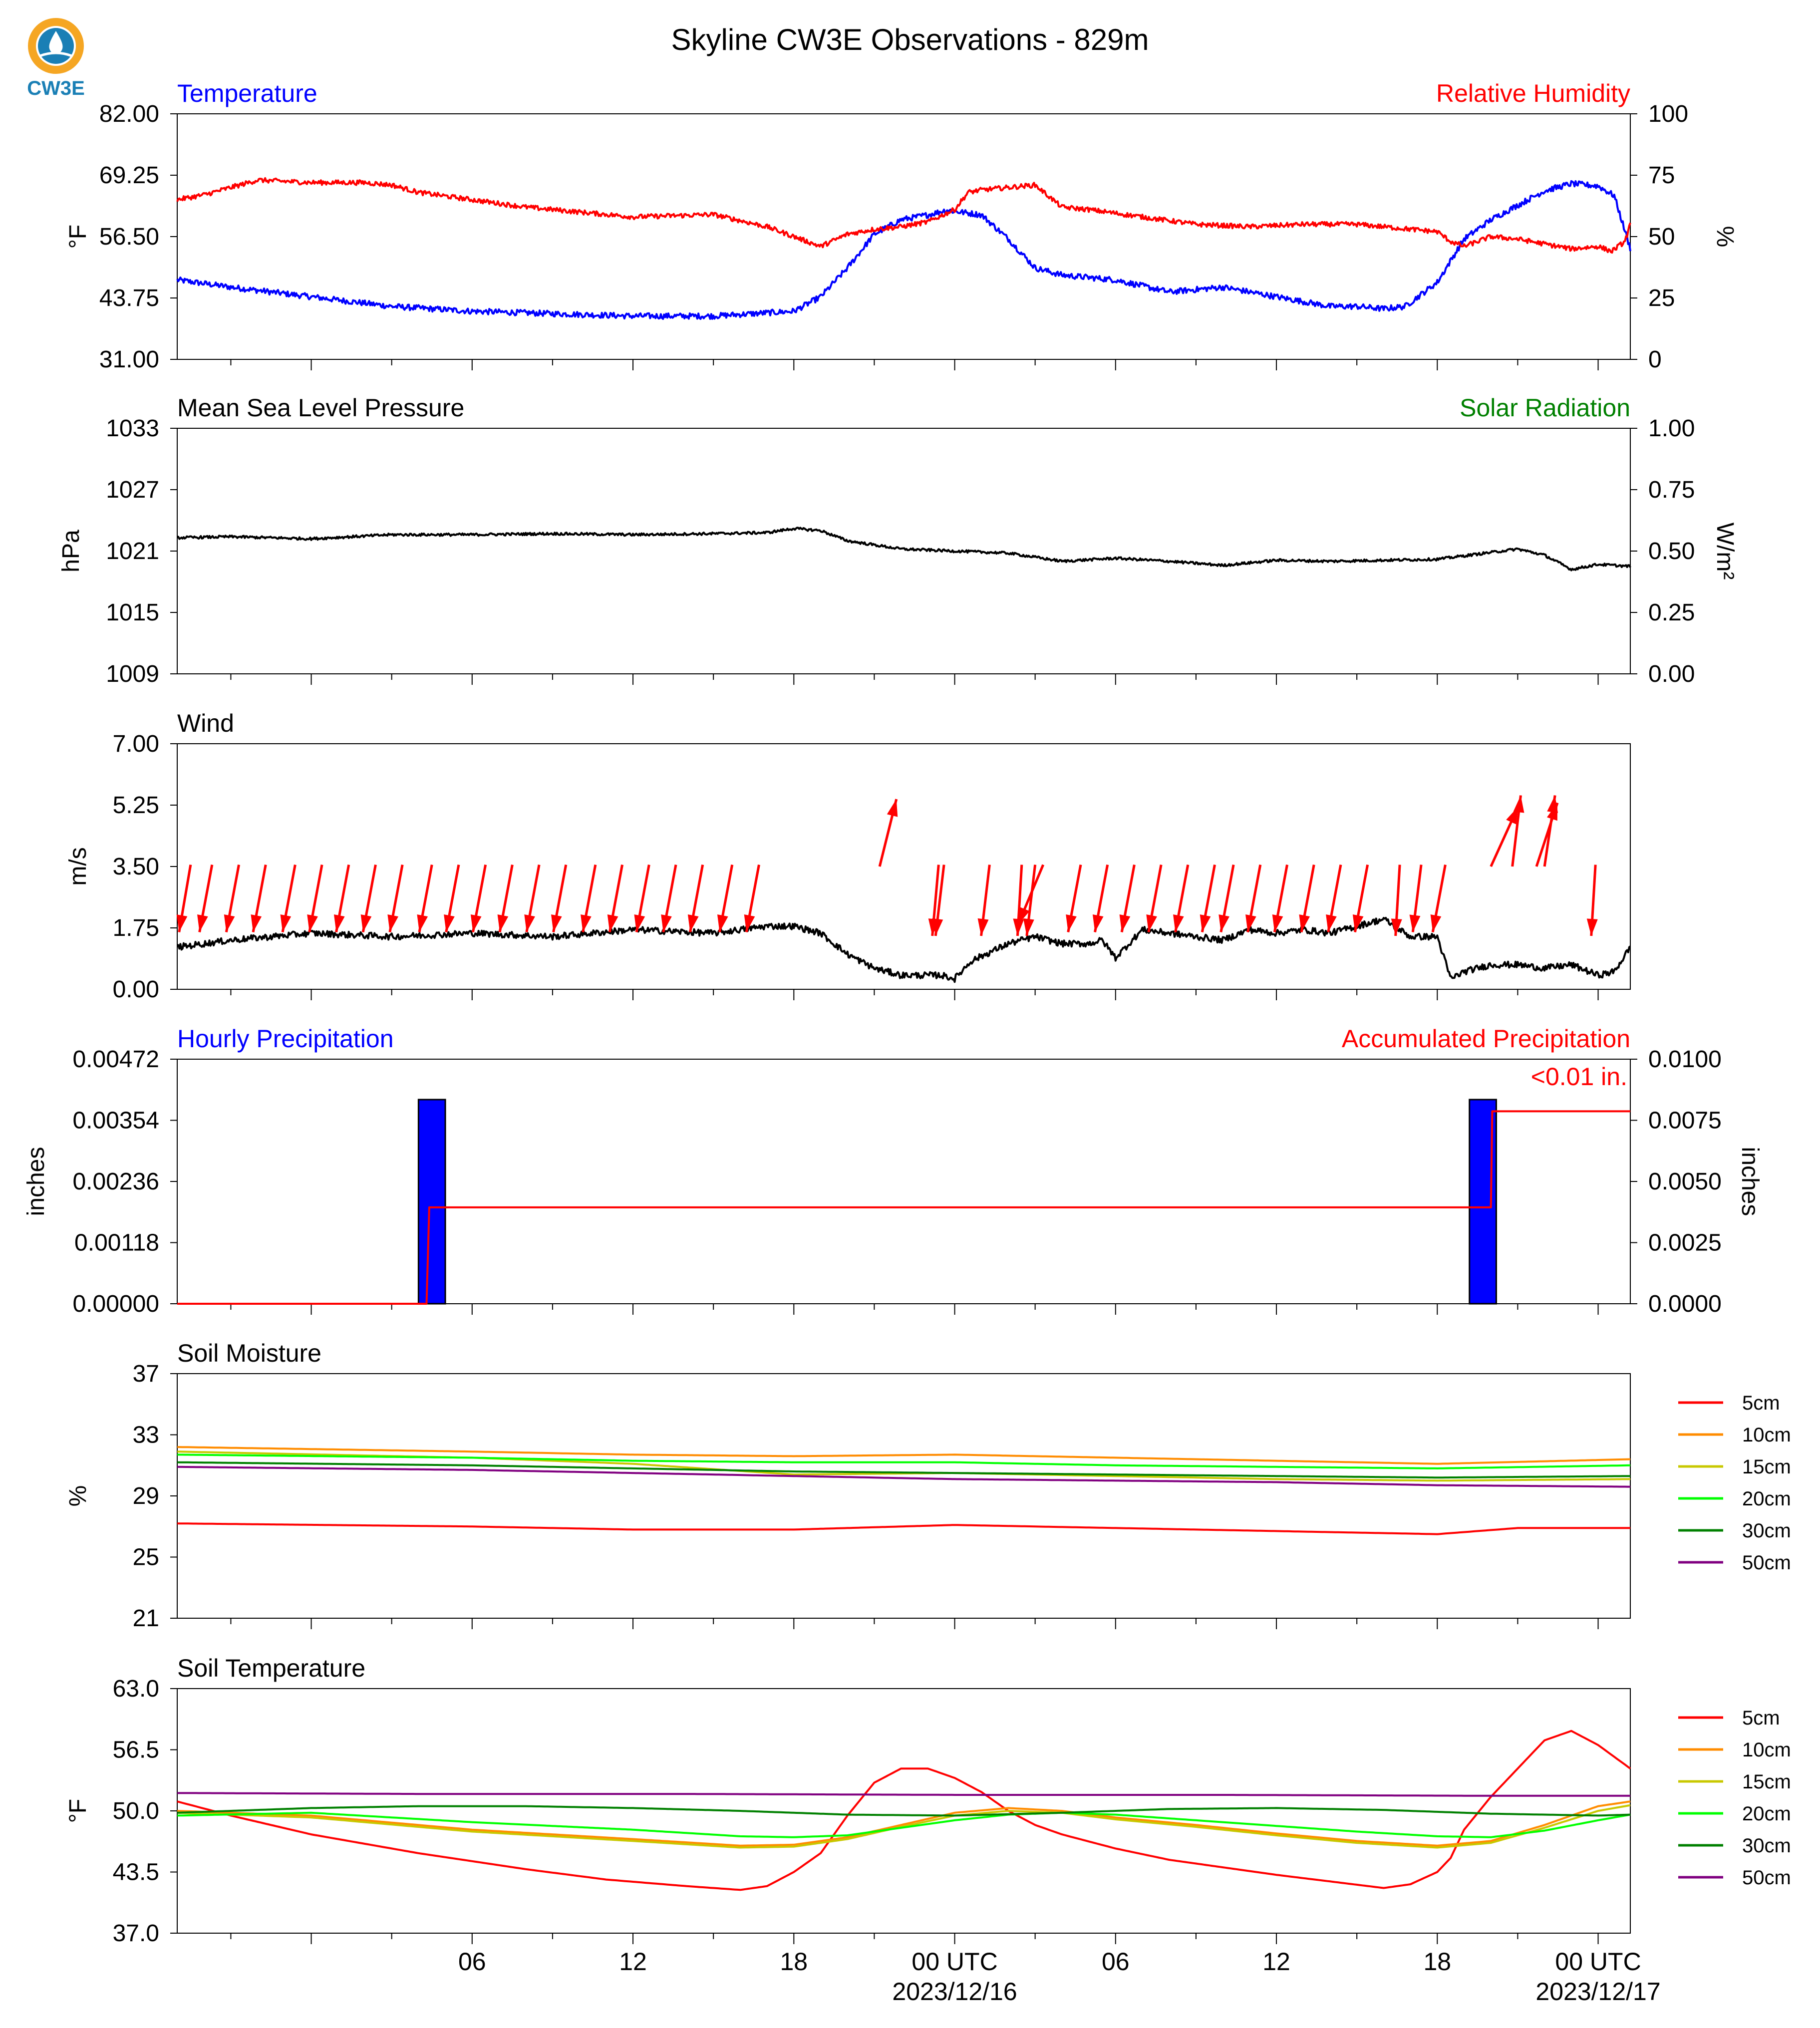  I want to click on legend-label: 30cm, so click(1766, 1846).